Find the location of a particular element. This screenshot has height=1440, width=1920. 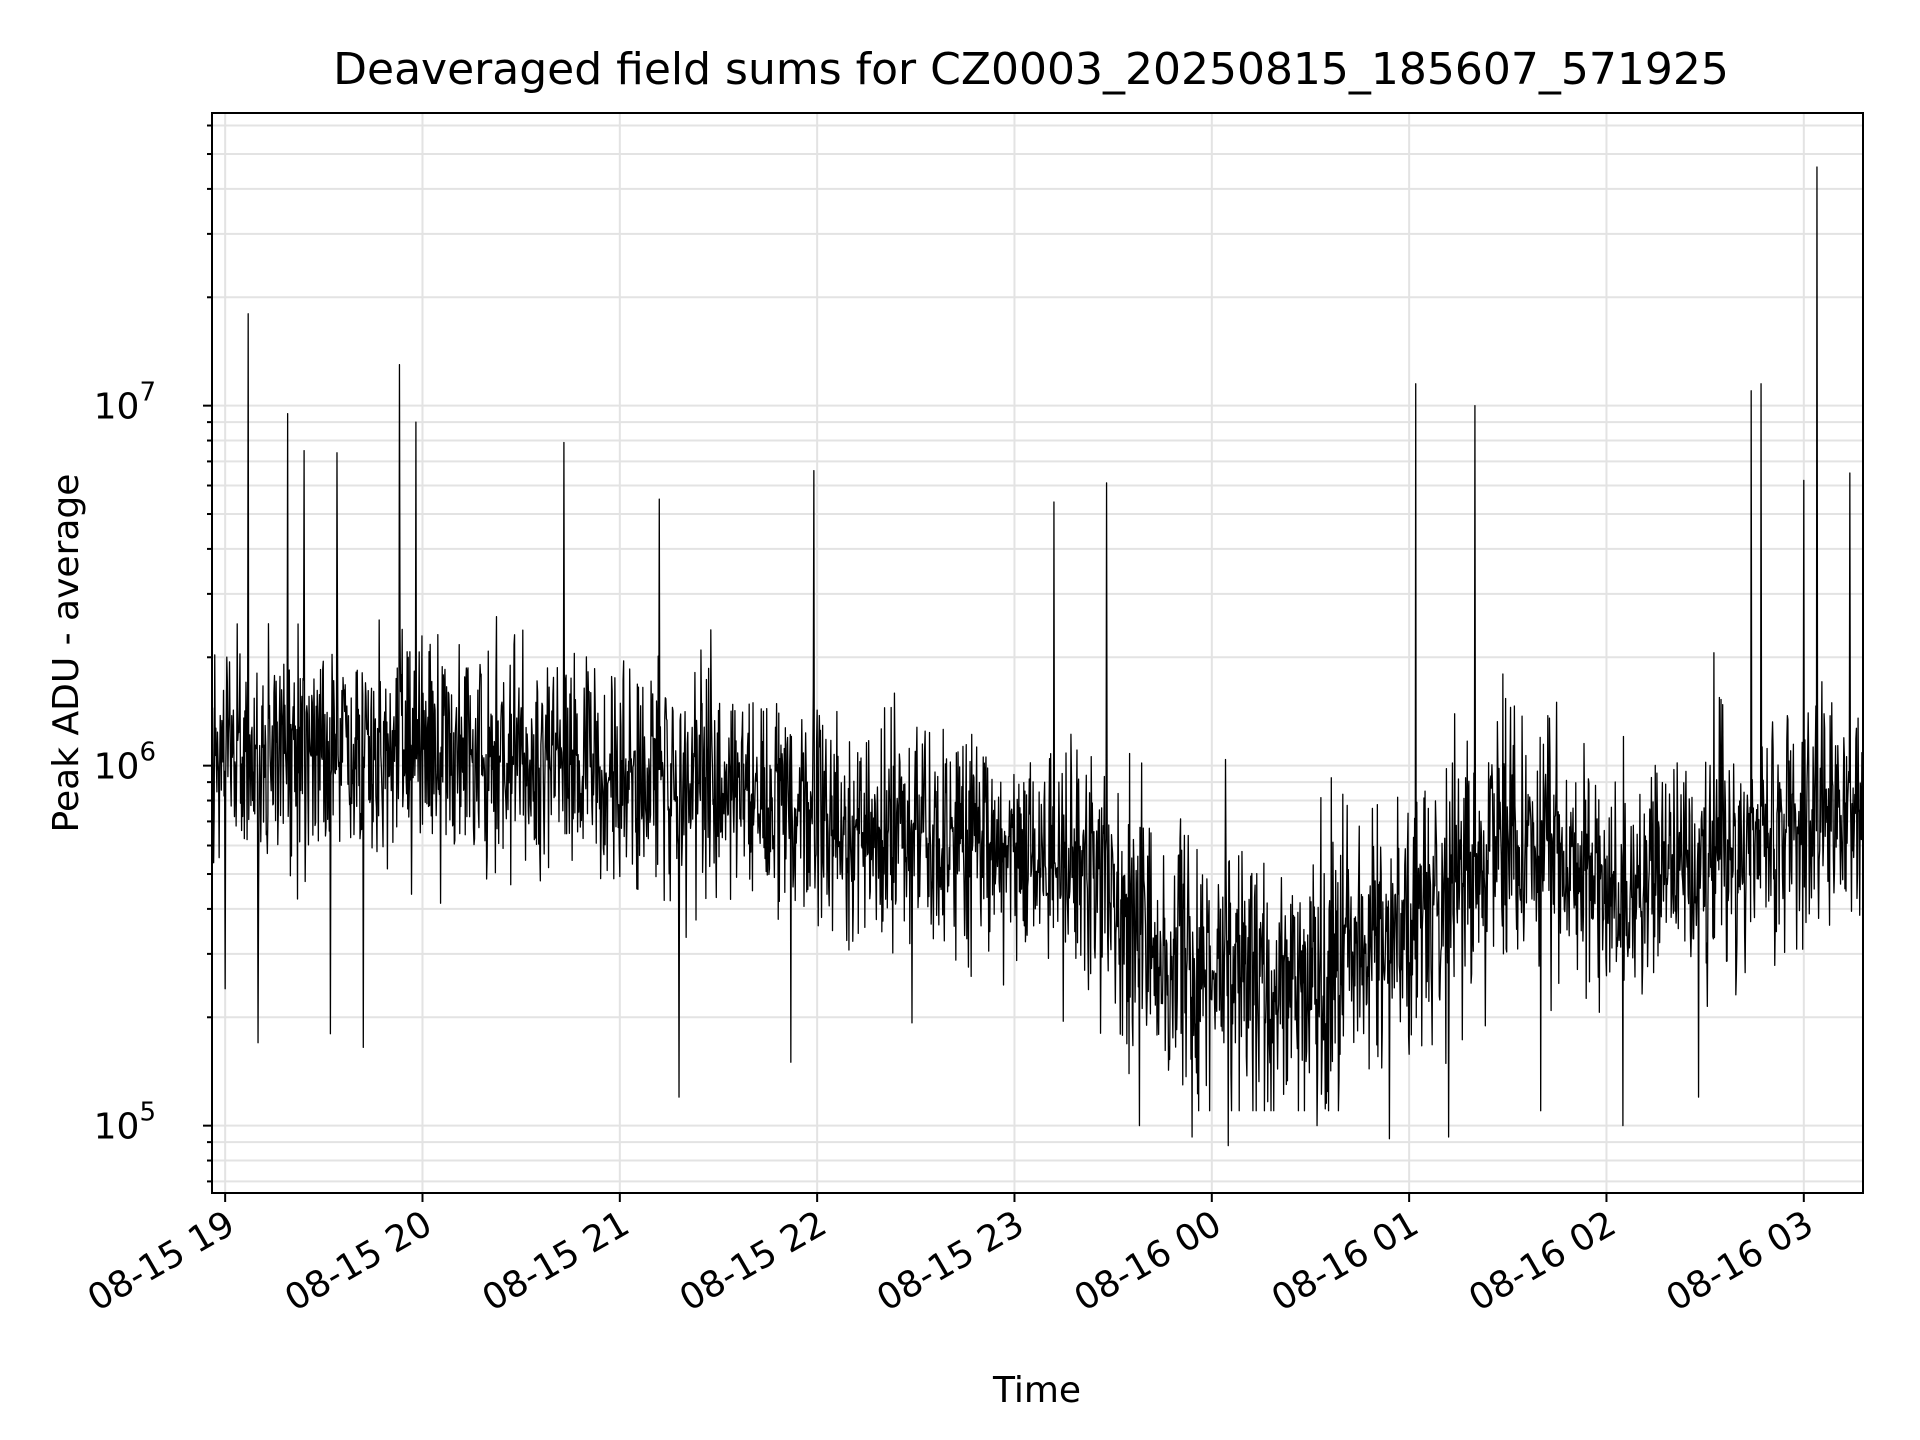

y-tick-label: 10⁶ is located at coordinates (125, 763).